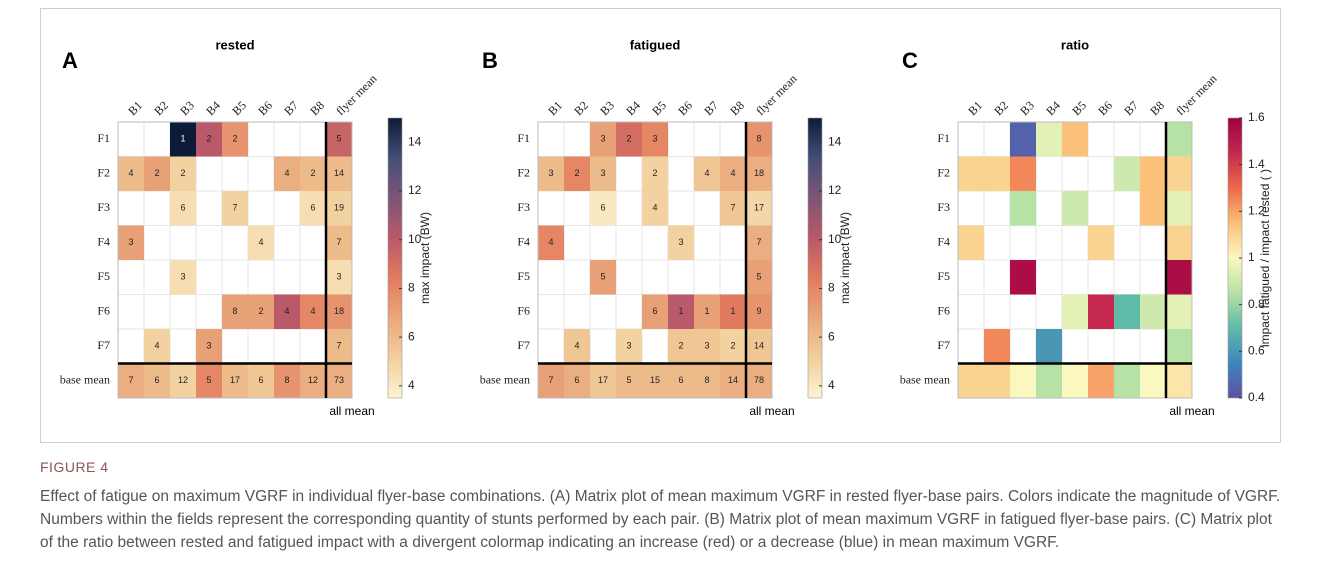 This screenshot has height=583, width=1320. Describe the element at coordinates (943, 276) in the screenshot. I see `y-tick-label: F5` at that location.